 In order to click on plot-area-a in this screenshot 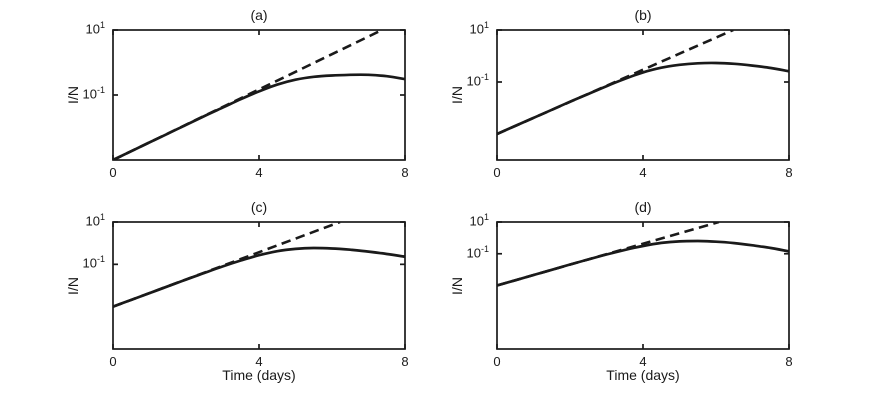, I will do `click(259, 95)`.